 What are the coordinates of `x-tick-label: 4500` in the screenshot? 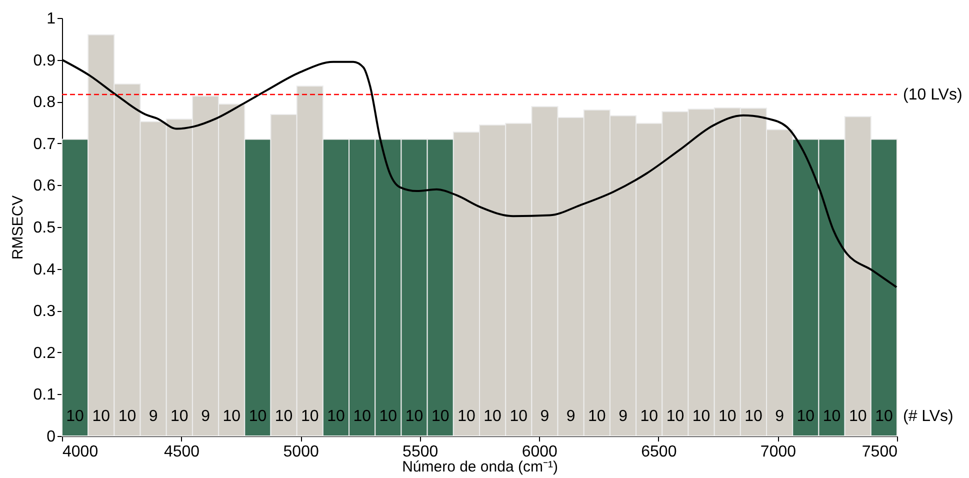 It's located at (182, 452).